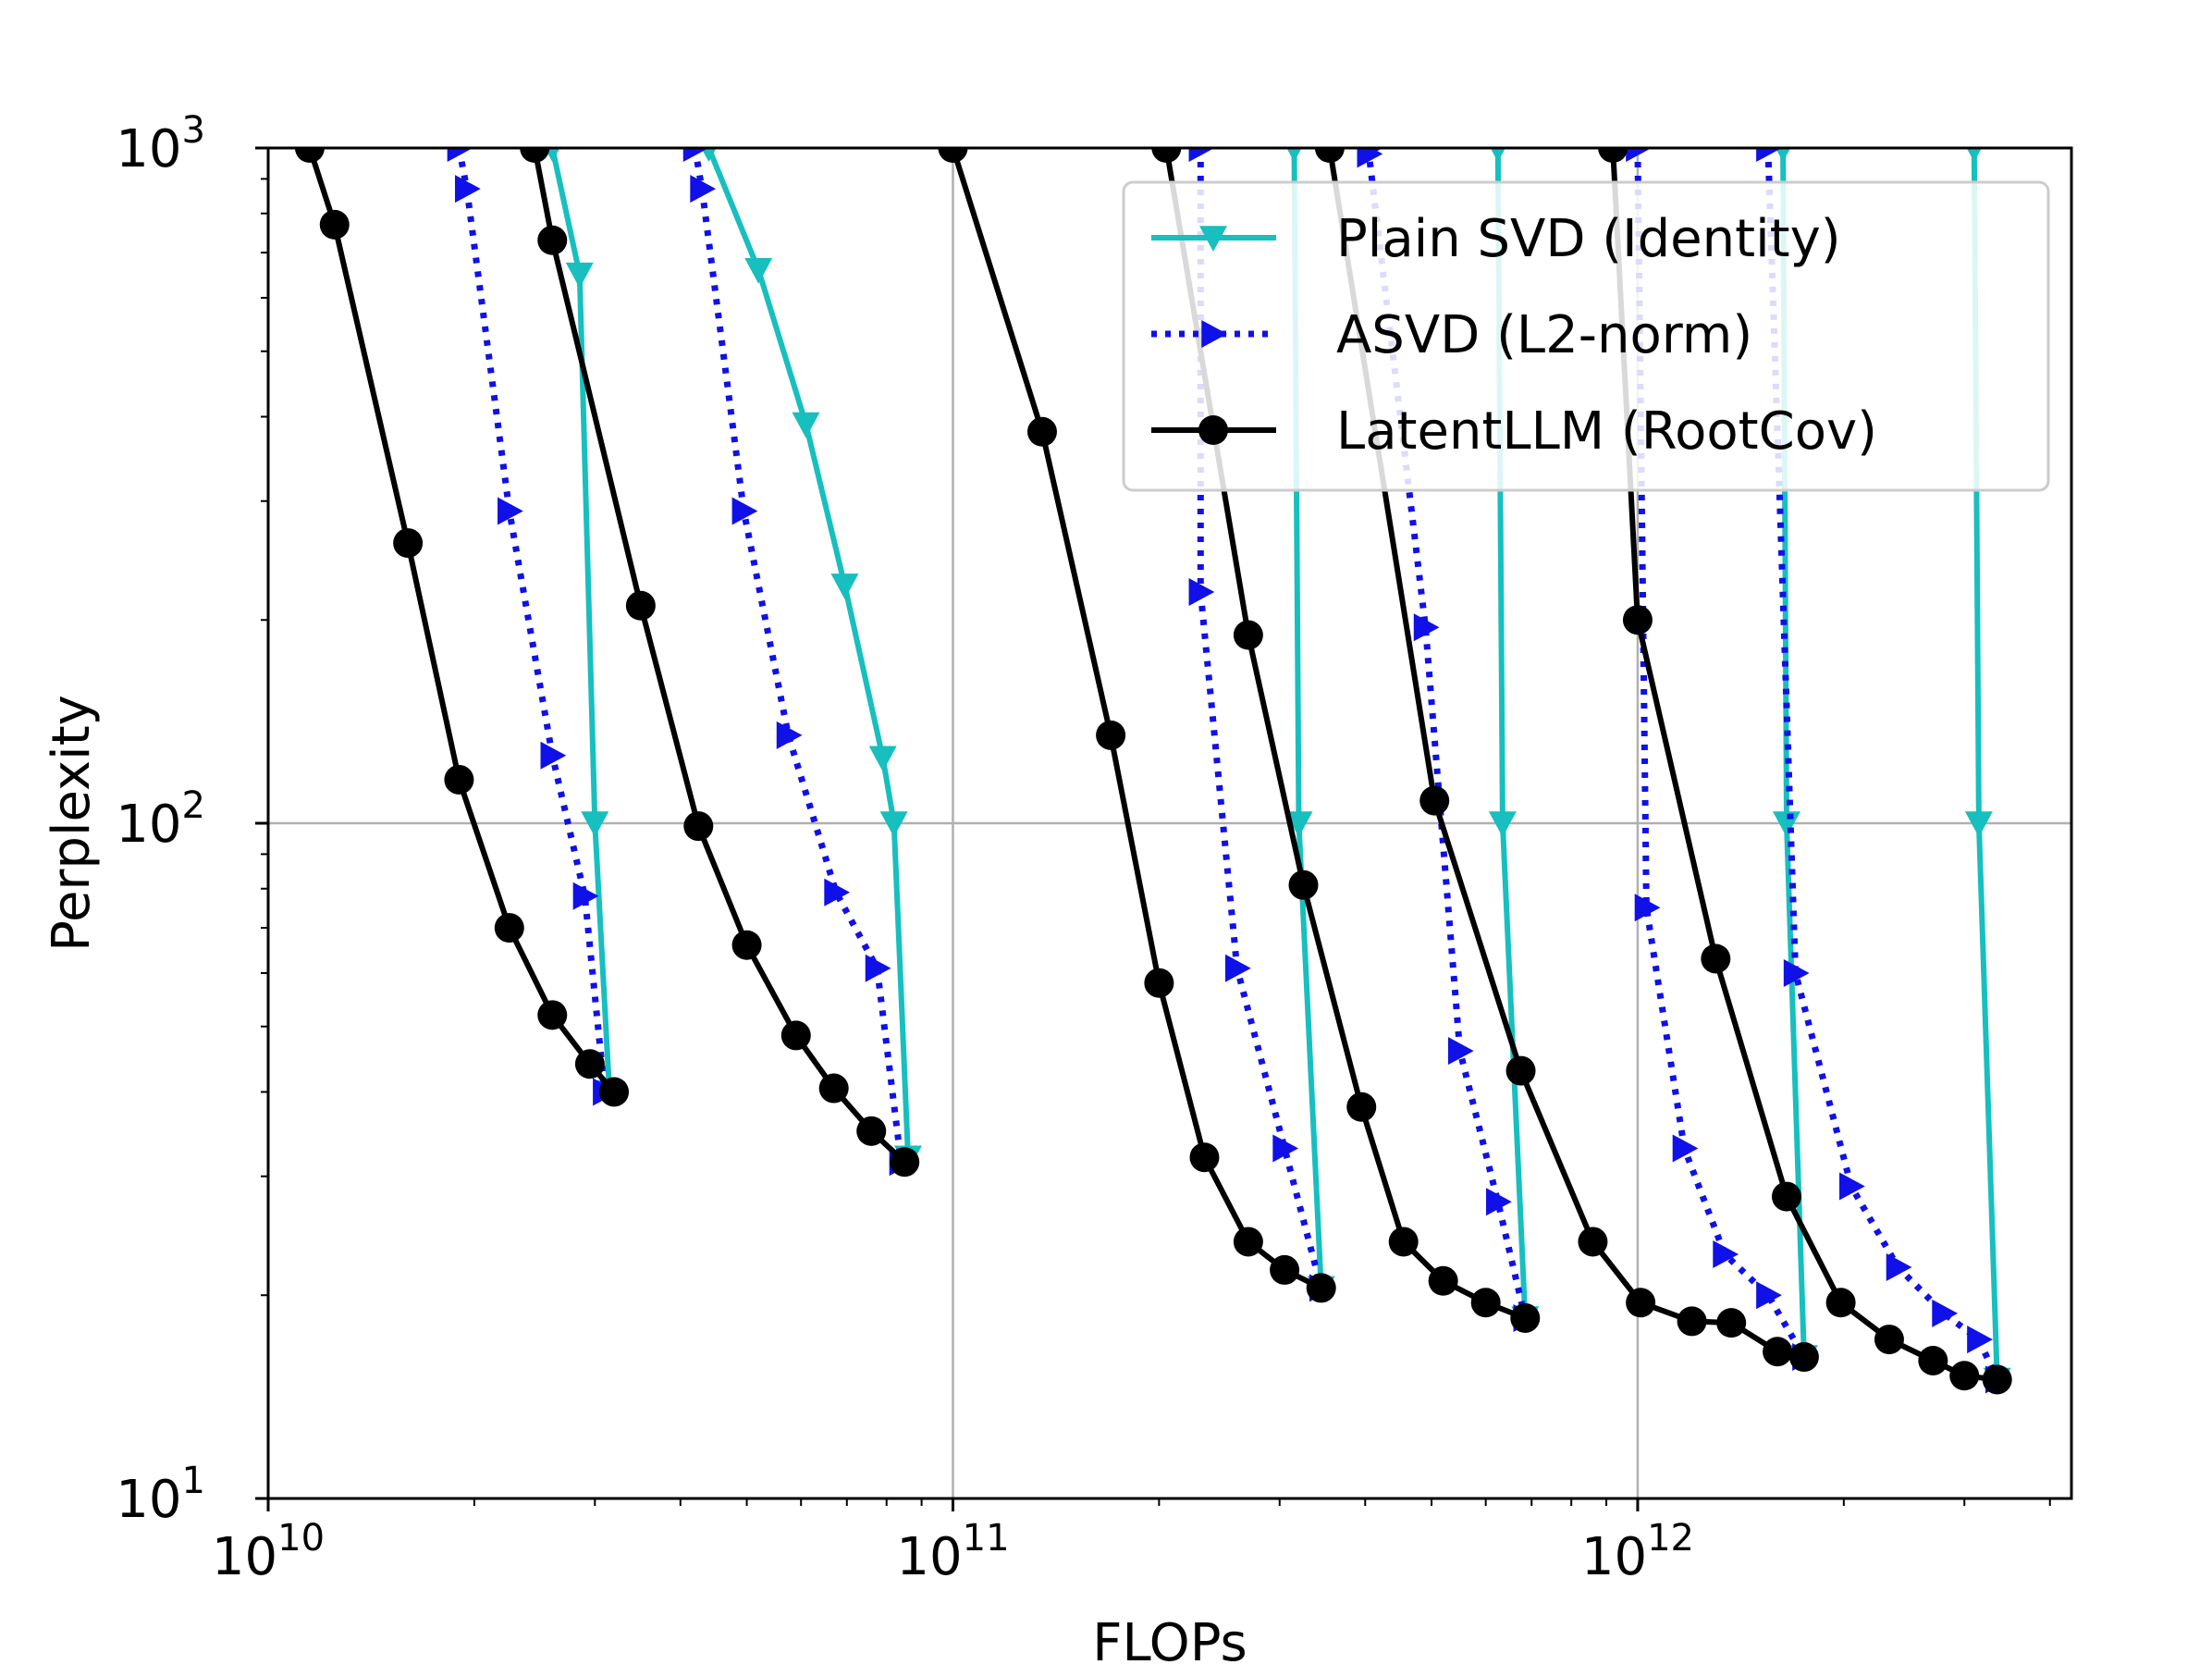 The image size is (2212, 1677). I want to click on y-tick-label: 10¹, so click(160, 1495).